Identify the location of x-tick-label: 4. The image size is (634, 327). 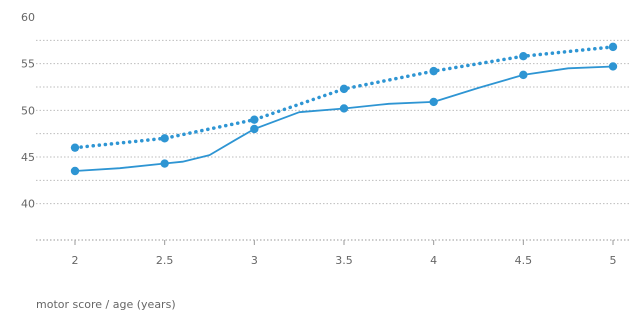
(433, 260).